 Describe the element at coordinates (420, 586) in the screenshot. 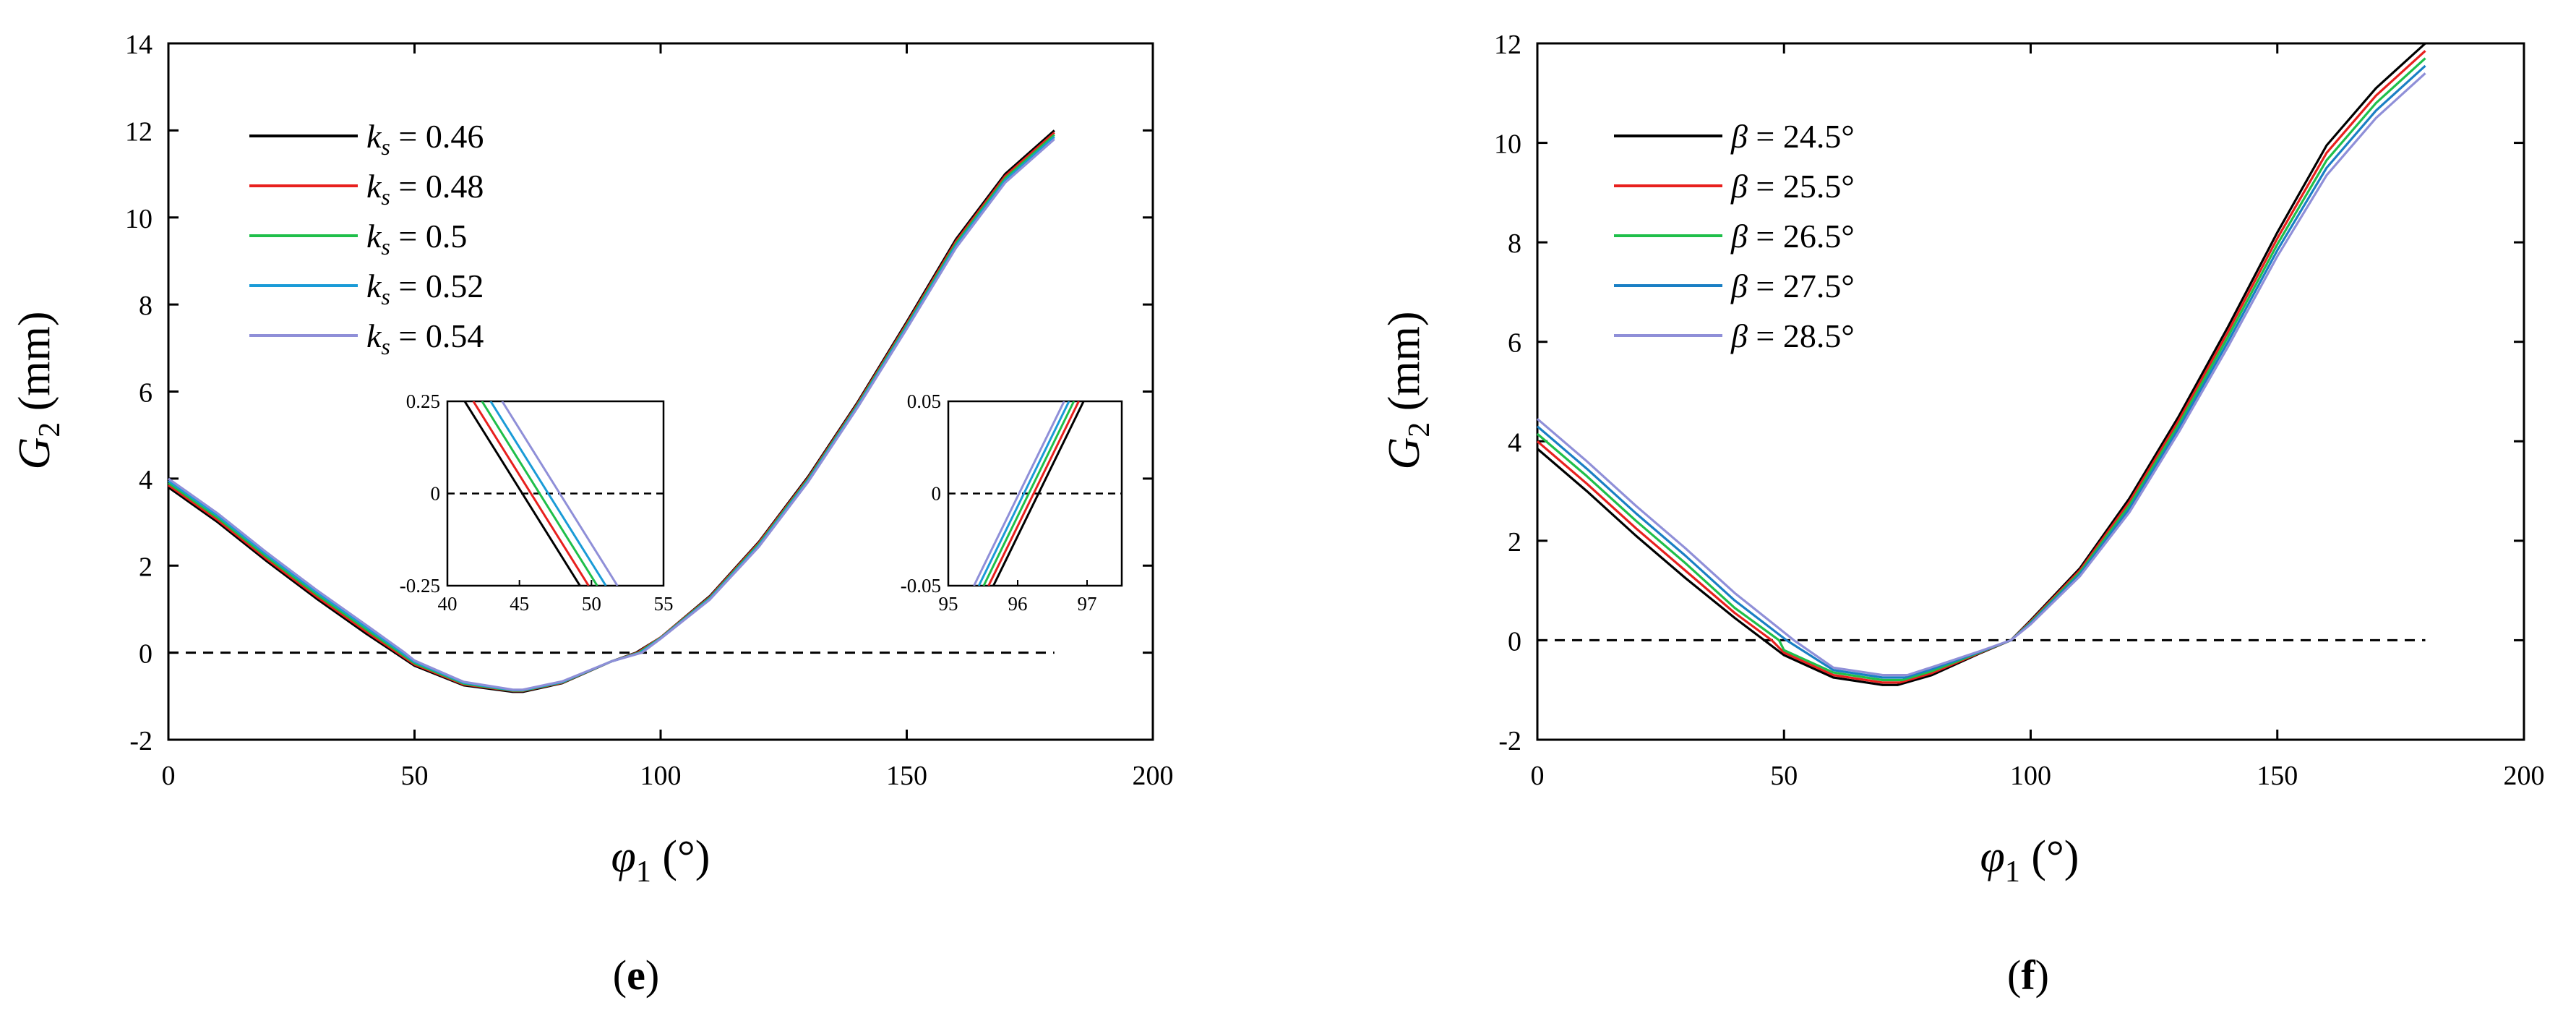

I see `inset-y-tick-label: -0.25` at that location.